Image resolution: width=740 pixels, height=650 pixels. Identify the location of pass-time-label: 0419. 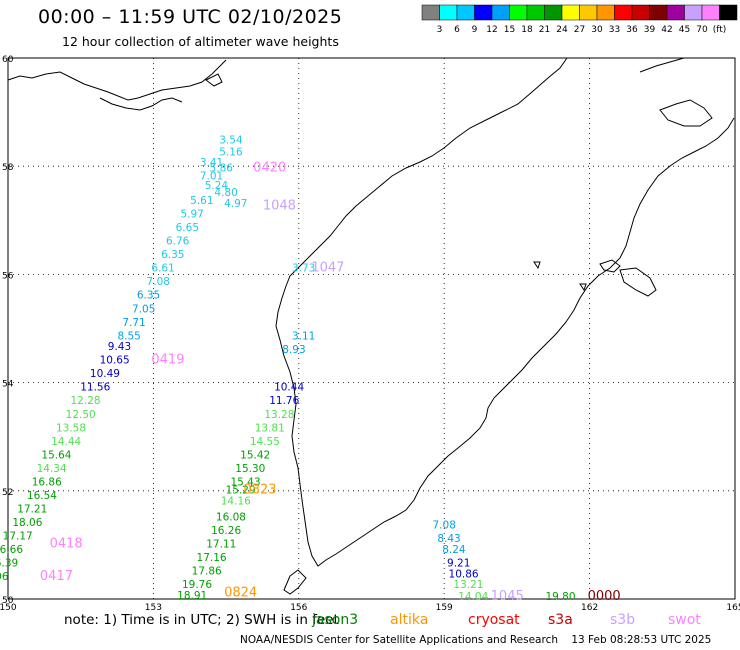
(167, 360).